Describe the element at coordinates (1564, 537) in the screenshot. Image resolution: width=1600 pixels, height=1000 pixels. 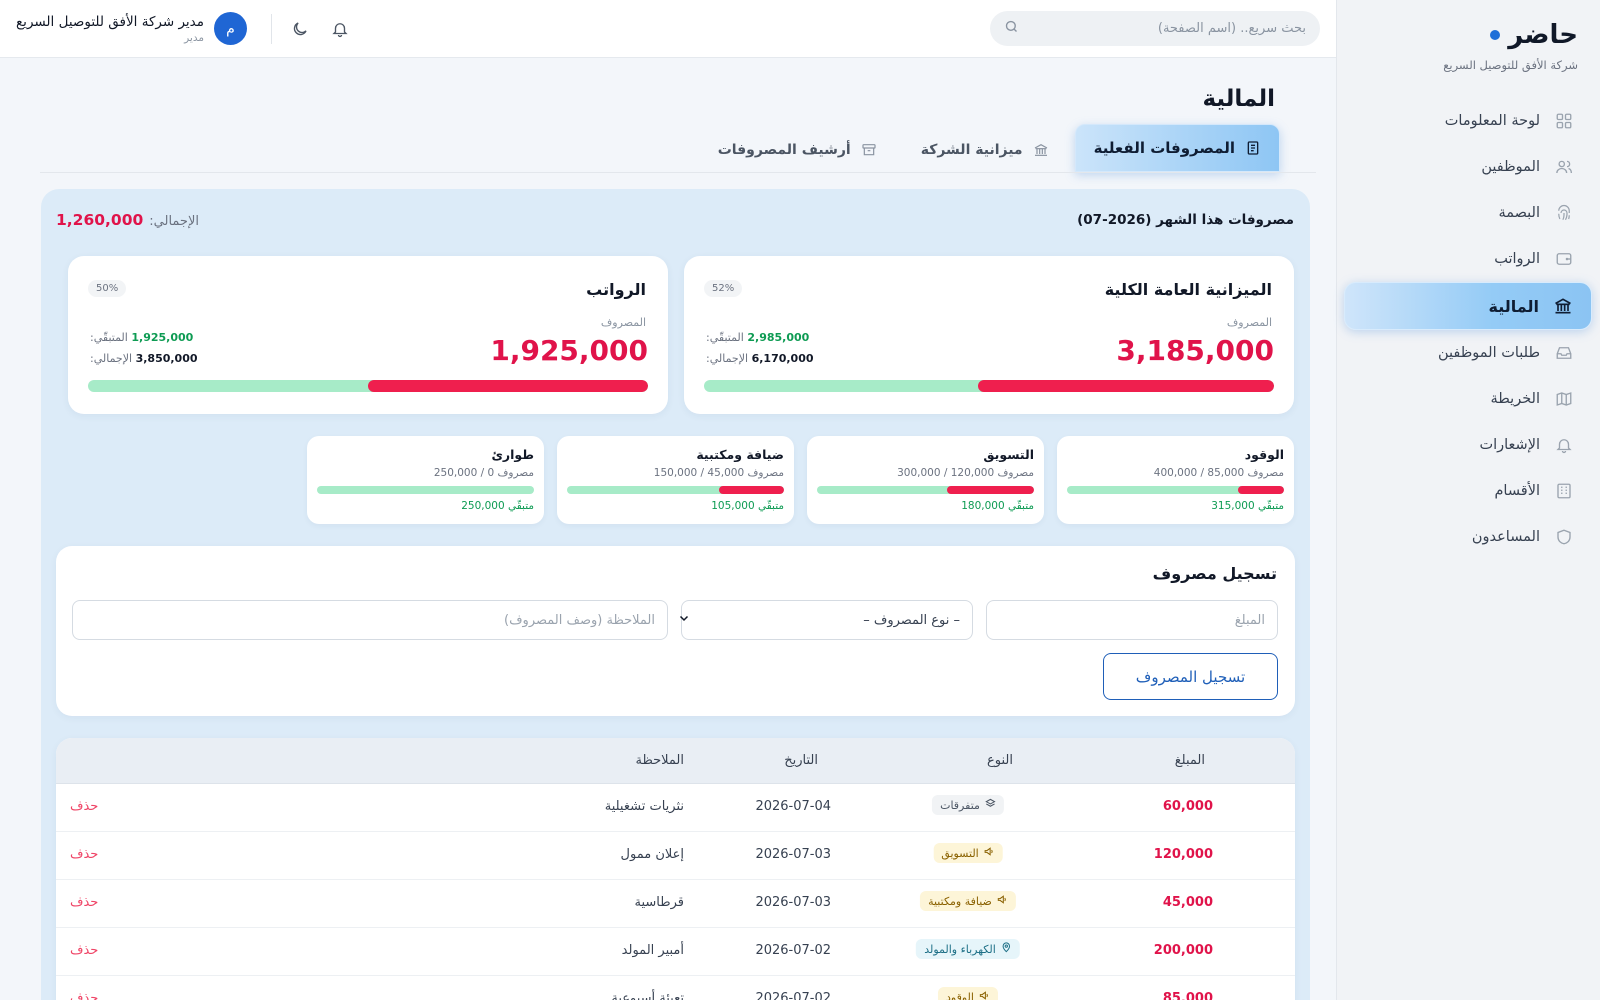
I see `shield-icon` at that location.